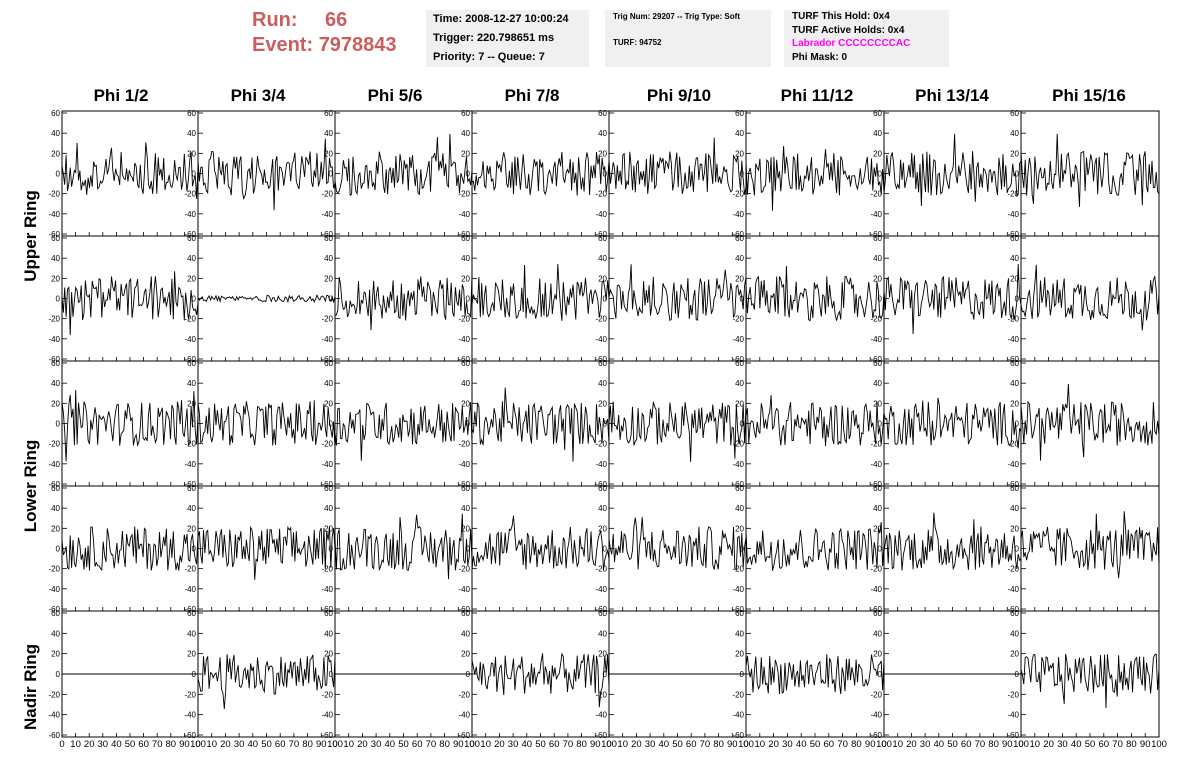  I want to click on x-tick-label: 60, so click(691, 744).